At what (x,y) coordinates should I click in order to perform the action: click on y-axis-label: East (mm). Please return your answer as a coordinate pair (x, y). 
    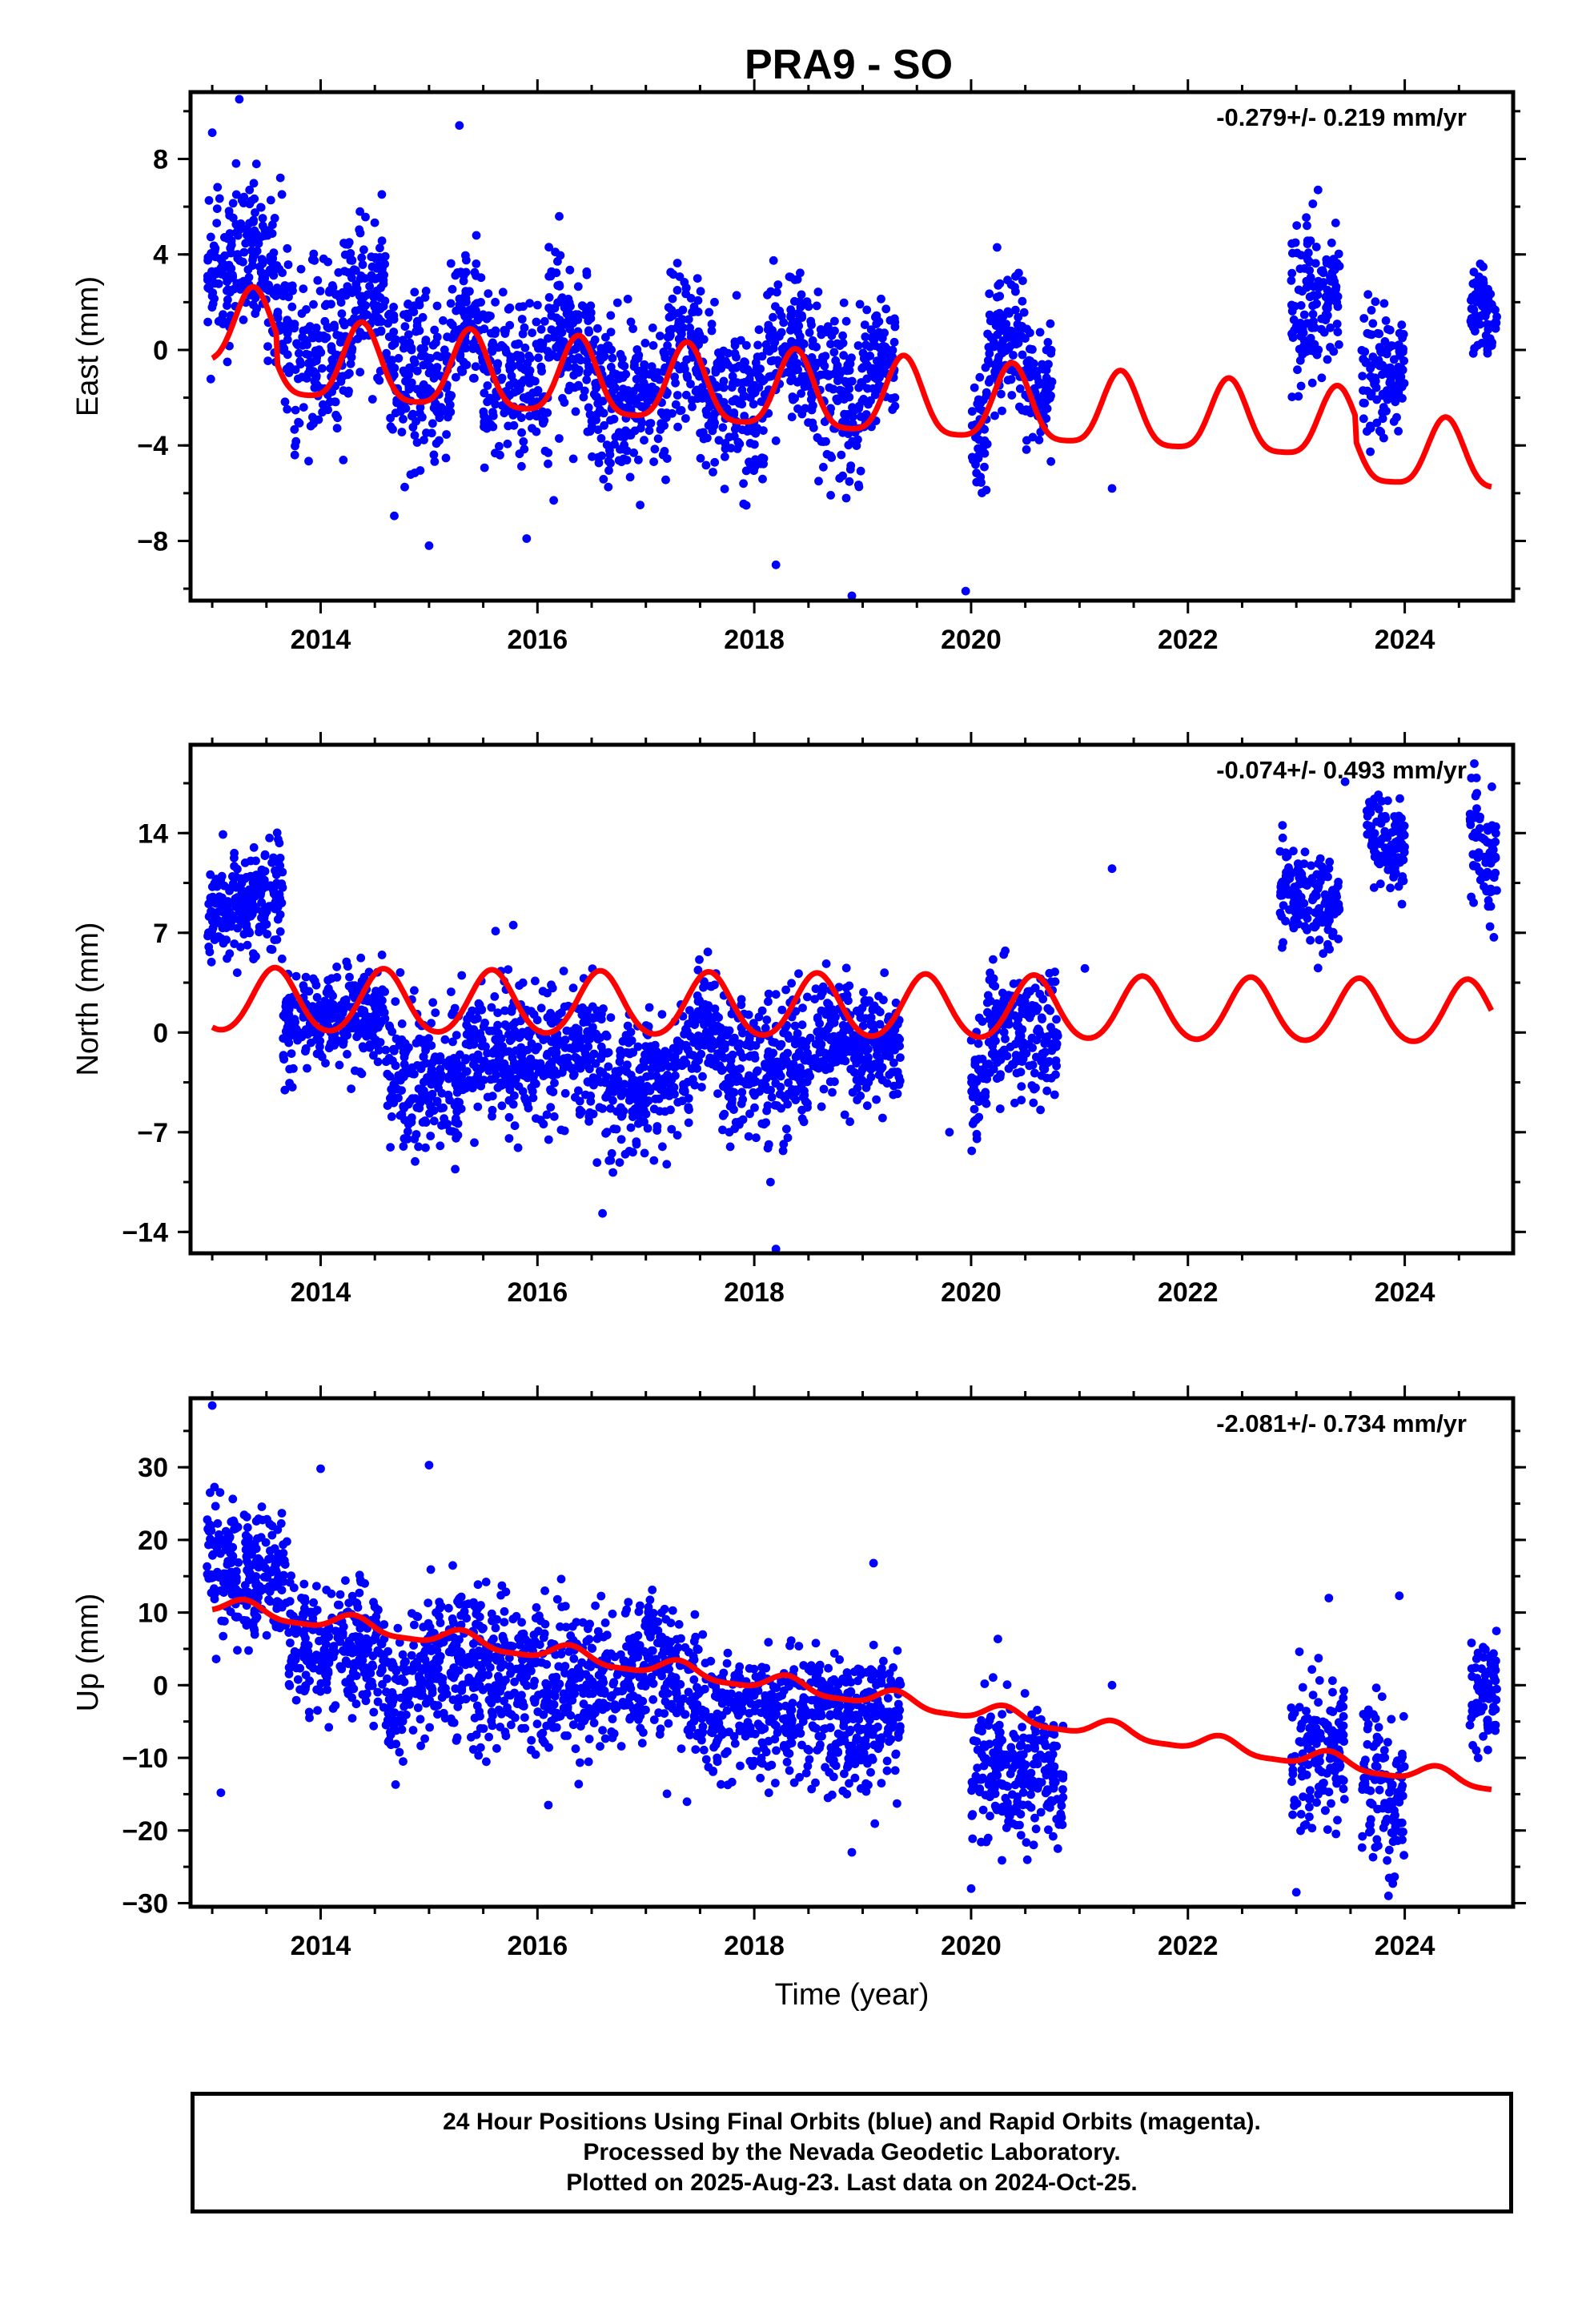
    Looking at the image, I should click on (88, 346).